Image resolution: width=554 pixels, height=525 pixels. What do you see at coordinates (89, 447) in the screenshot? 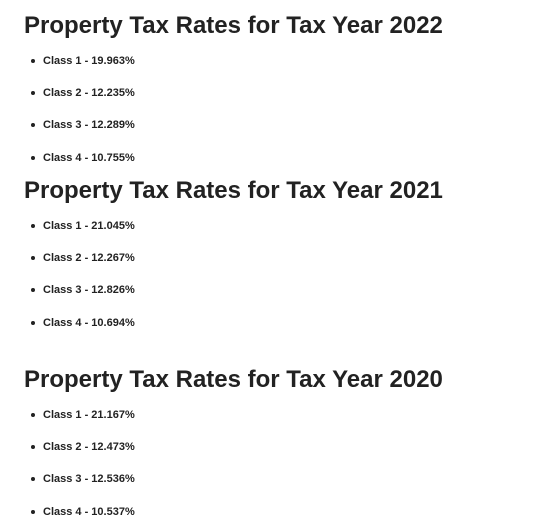
I see `rate-text: Class 2 - 12.473%` at bounding box center [89, 447].